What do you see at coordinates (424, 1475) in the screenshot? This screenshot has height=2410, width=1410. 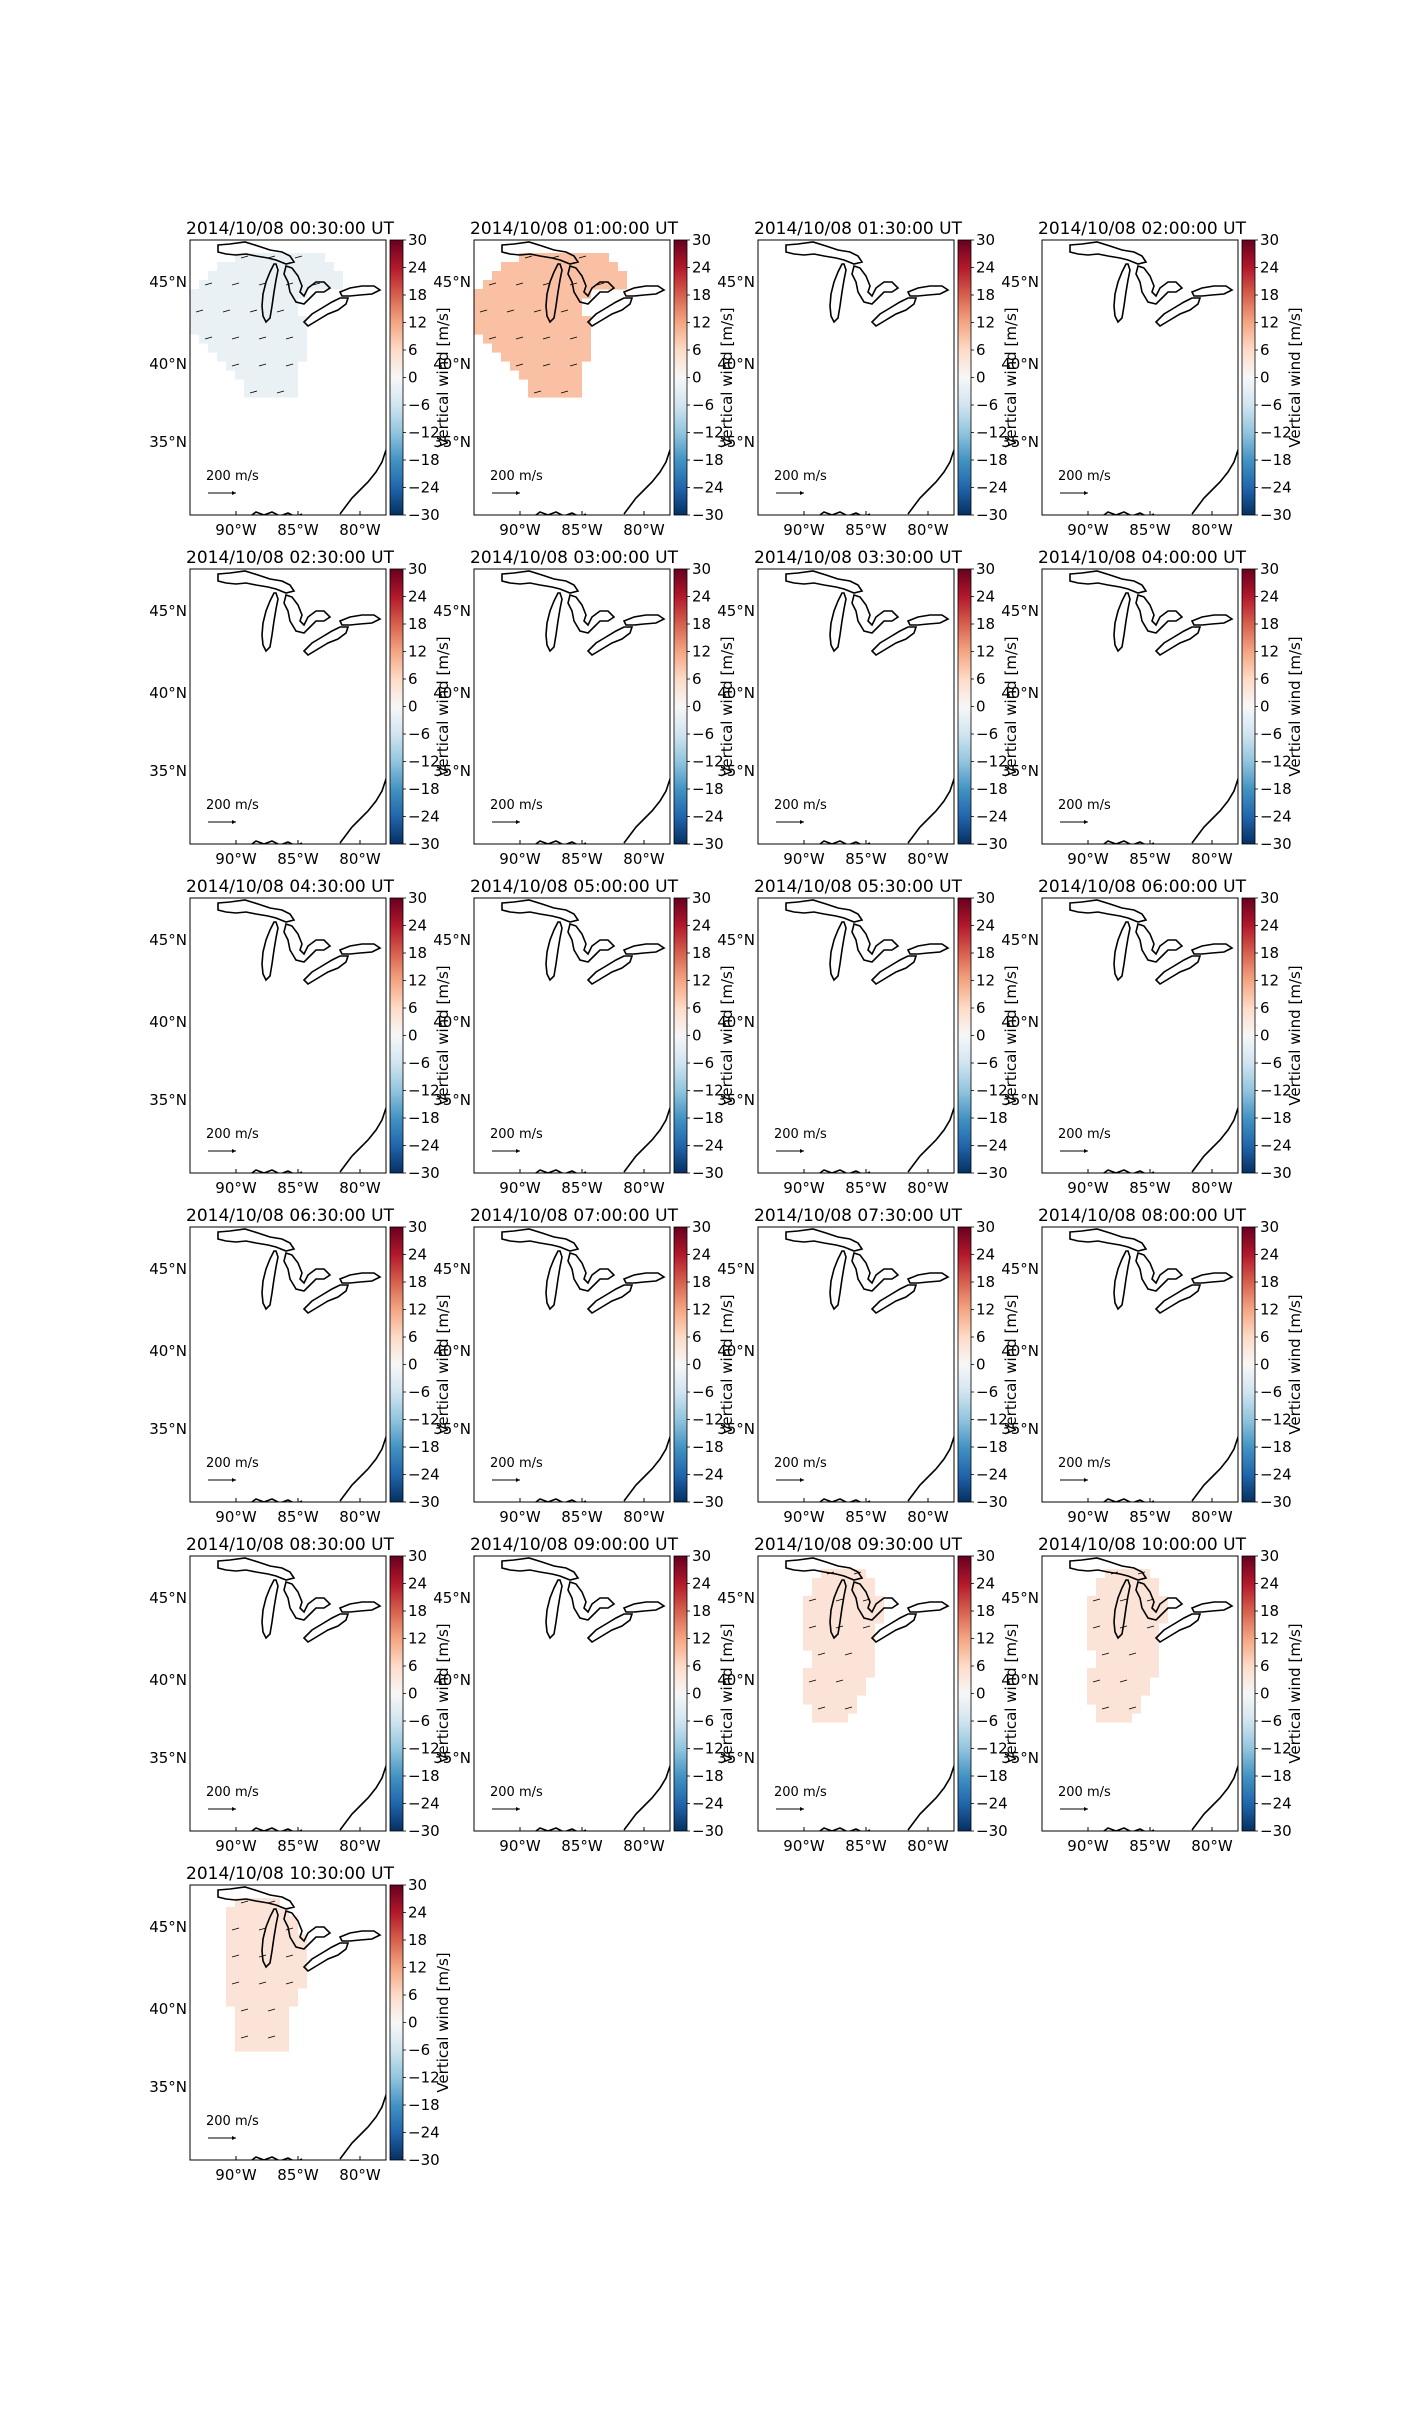 I see `colorbar-tick-label: −24` at bounding box center [424, 1475].